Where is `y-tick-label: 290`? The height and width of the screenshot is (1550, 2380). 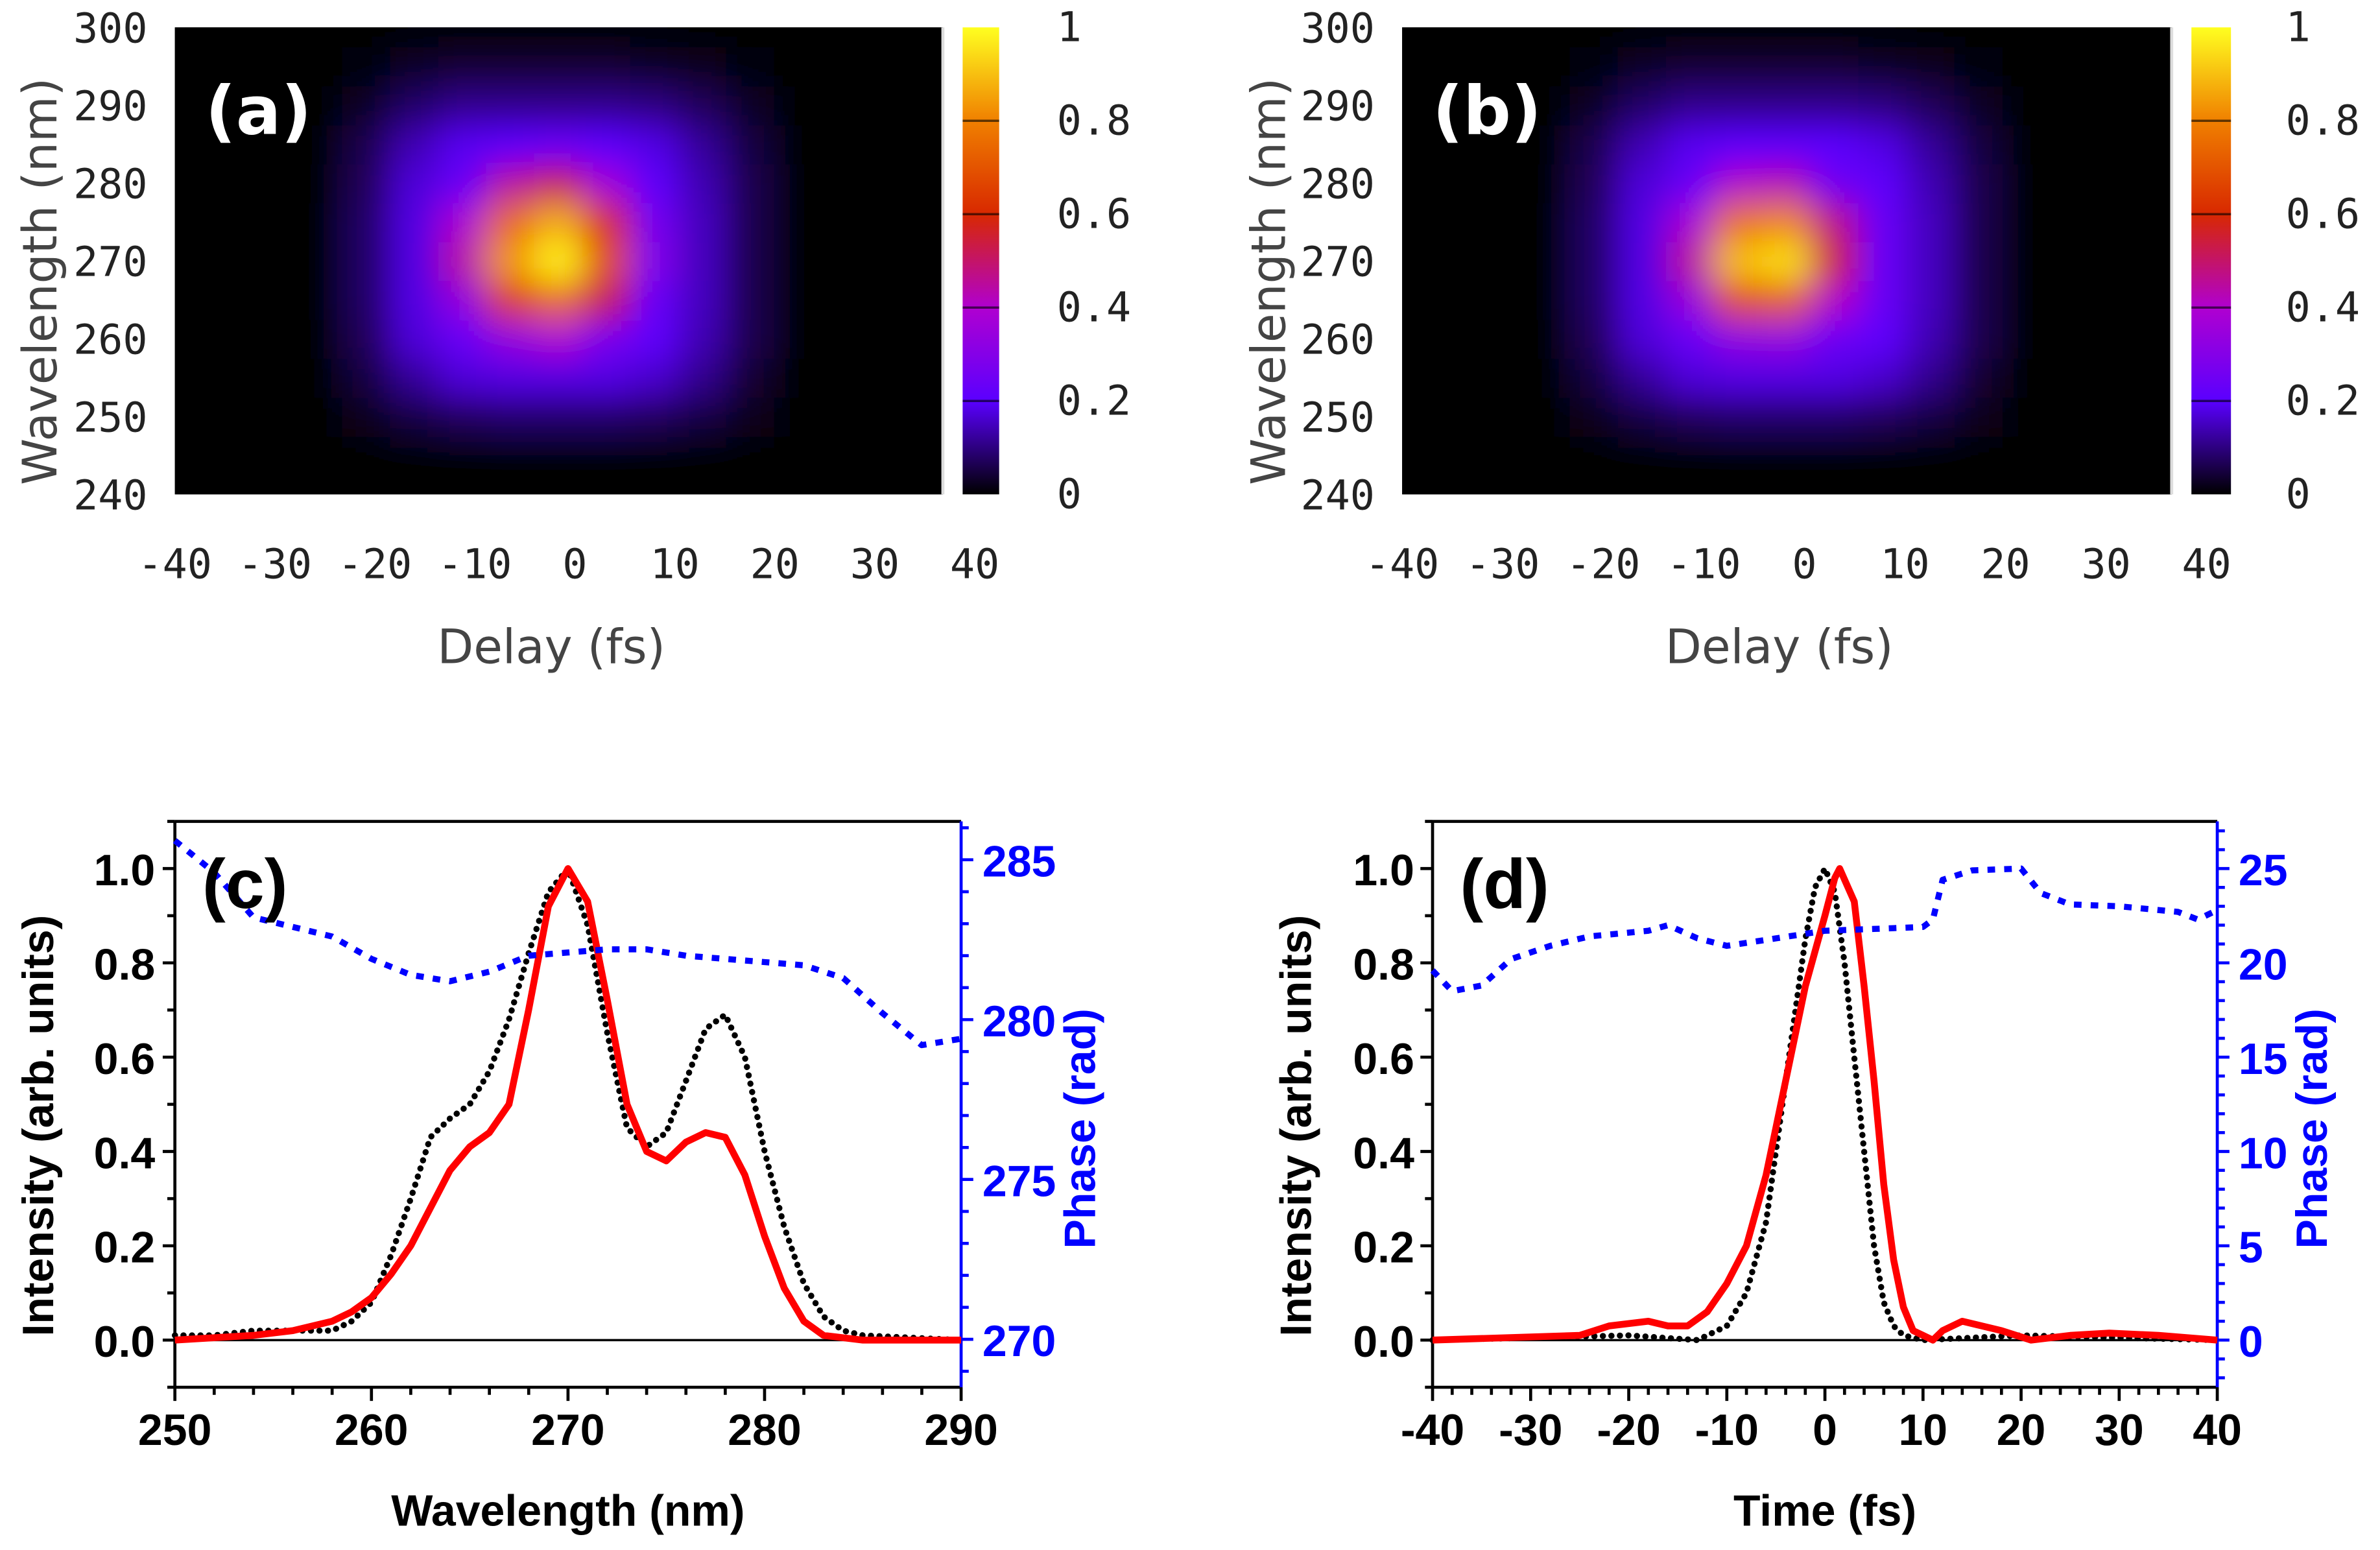 y-tick-label: 290 is located at coordinates (110, 106).